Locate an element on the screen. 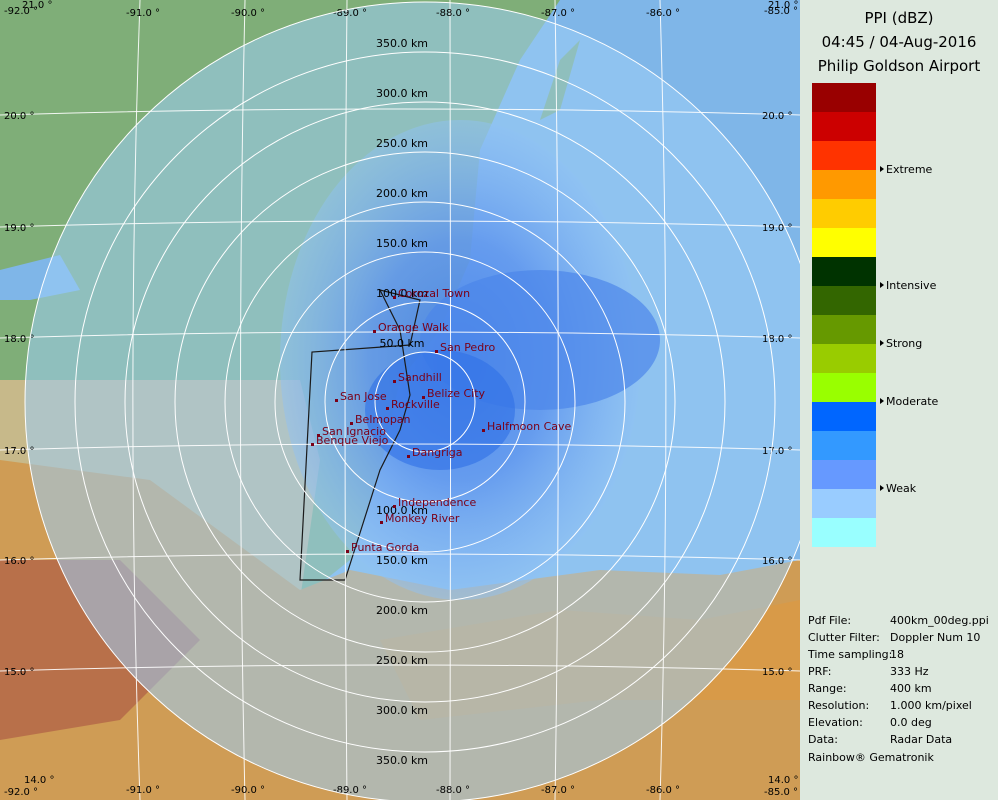 The image size is (998, 800). city-label: San Ignacio is located at coordinates (354, 431).